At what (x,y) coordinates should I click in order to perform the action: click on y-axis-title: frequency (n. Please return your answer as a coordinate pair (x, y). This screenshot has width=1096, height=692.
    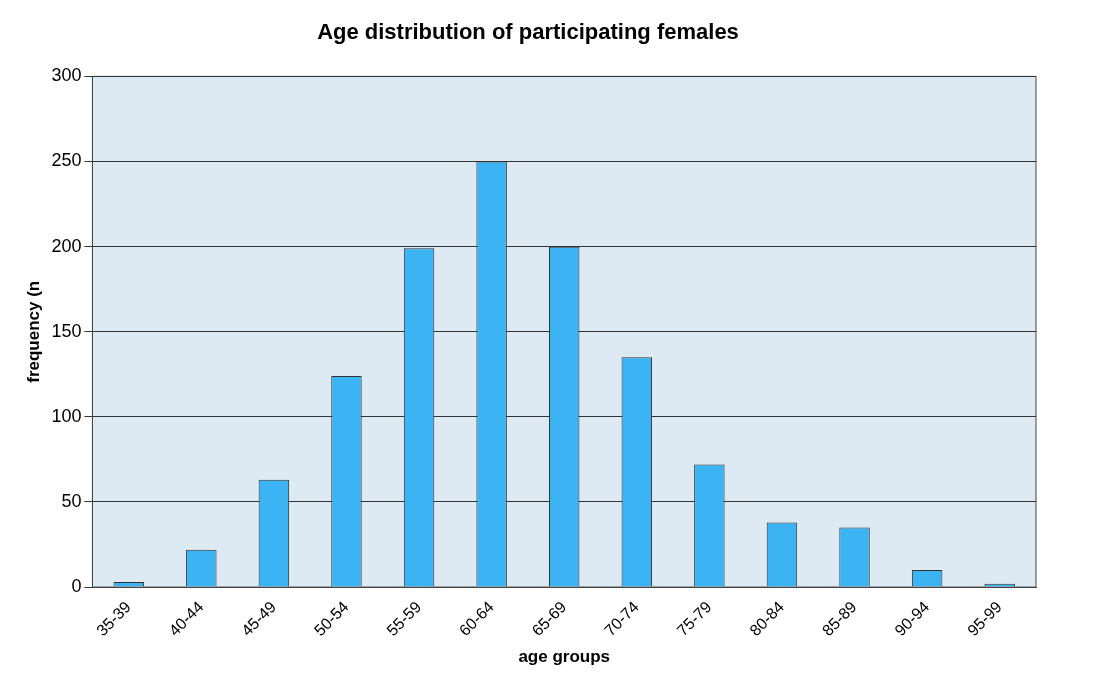
    Looking at the image, I should click on (33, 331).